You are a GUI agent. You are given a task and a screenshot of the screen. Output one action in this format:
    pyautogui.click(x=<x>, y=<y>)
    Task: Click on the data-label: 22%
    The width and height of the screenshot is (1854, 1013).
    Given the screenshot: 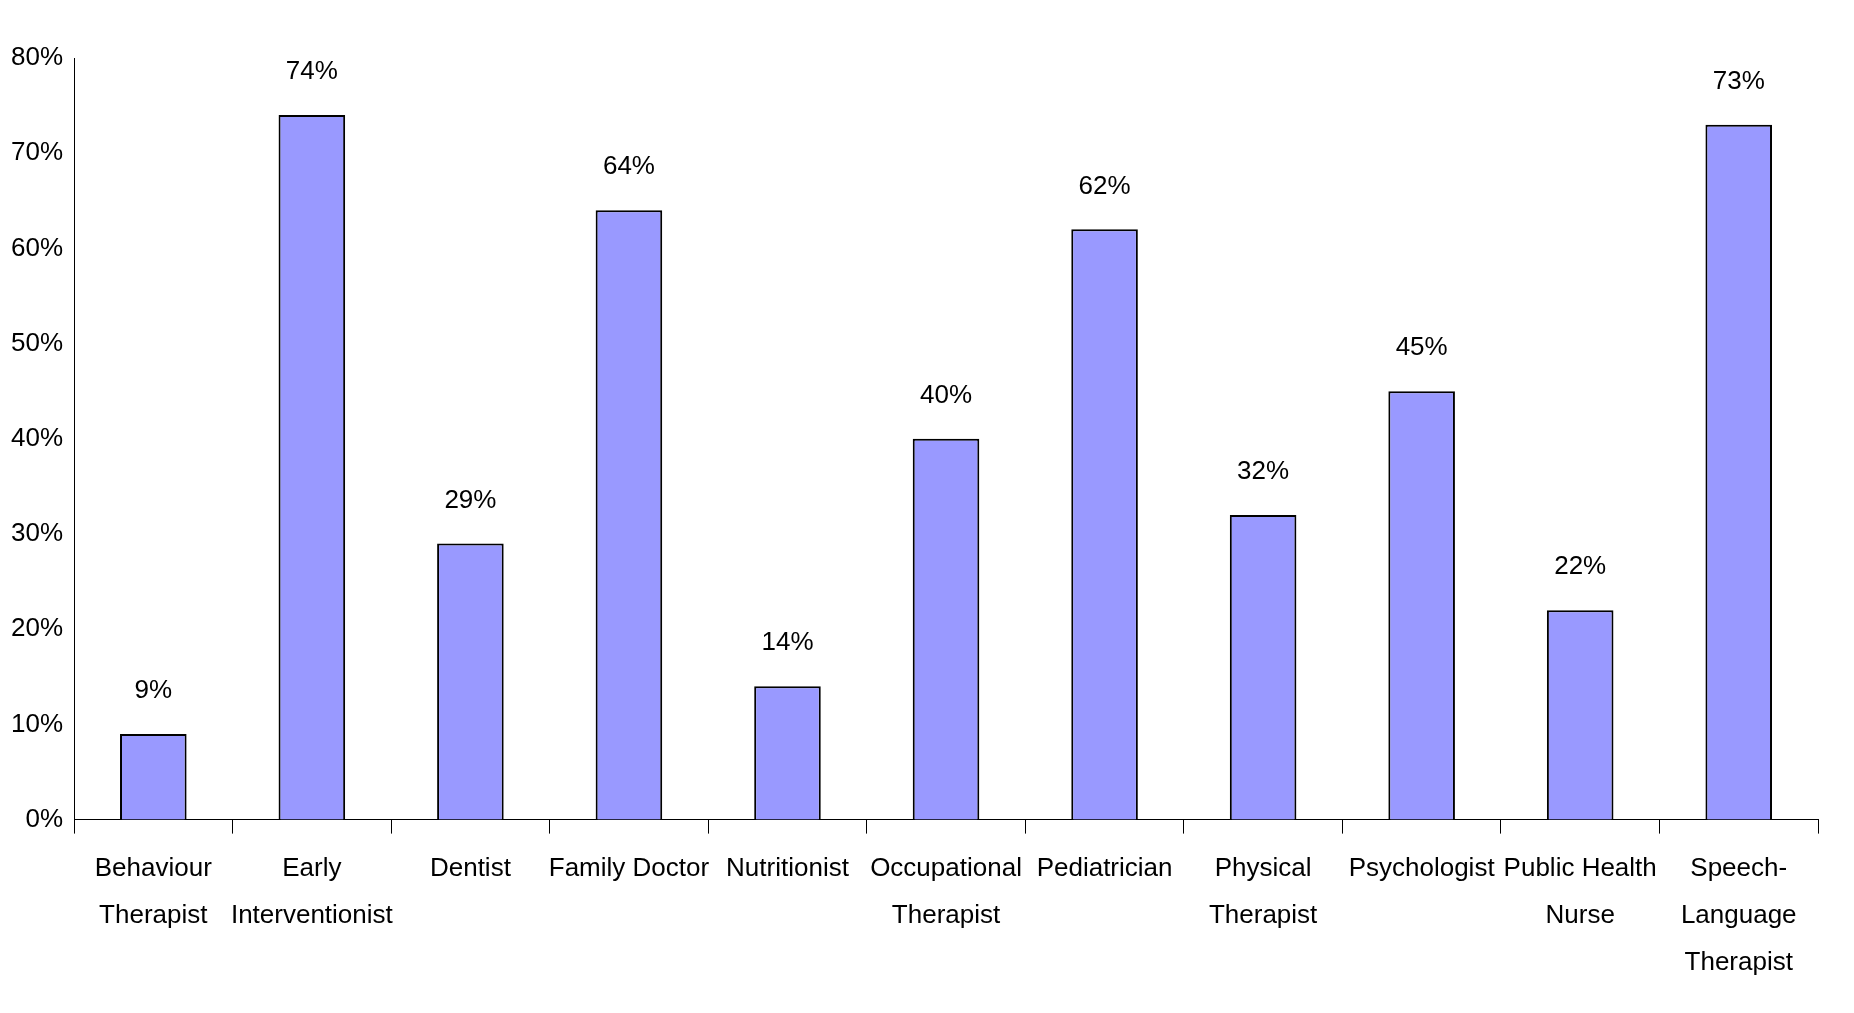 What is the action you would take?
    pyautogui.click(x=1580, y=565)
    